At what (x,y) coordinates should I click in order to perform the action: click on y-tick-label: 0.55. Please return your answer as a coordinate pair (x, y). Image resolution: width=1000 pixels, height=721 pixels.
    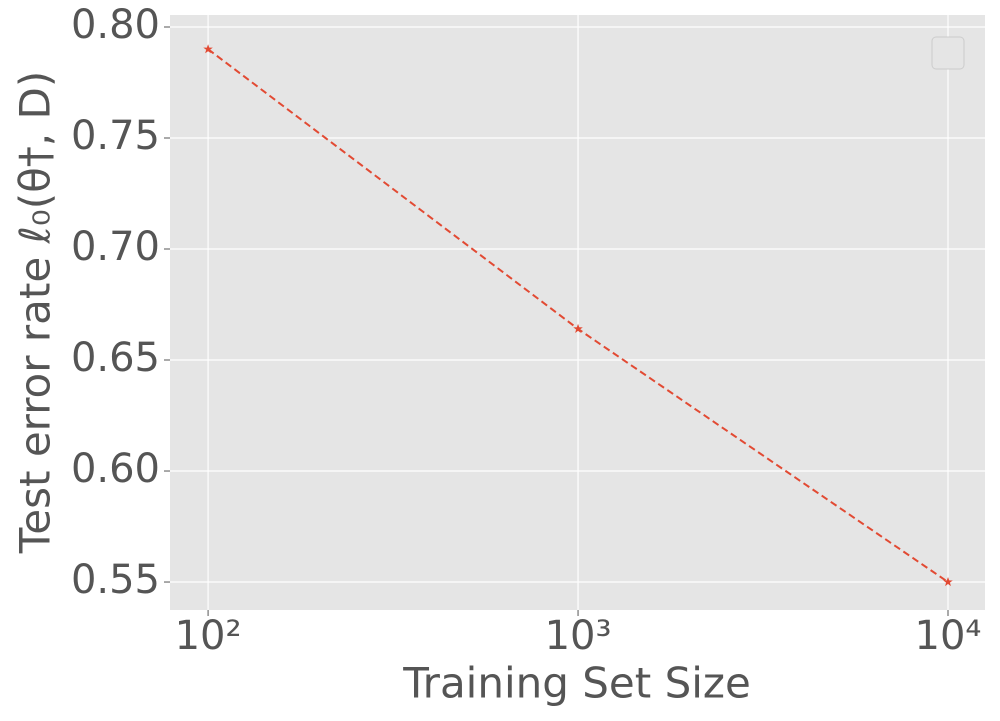
    Looking at the image, I should click on (115, 580).